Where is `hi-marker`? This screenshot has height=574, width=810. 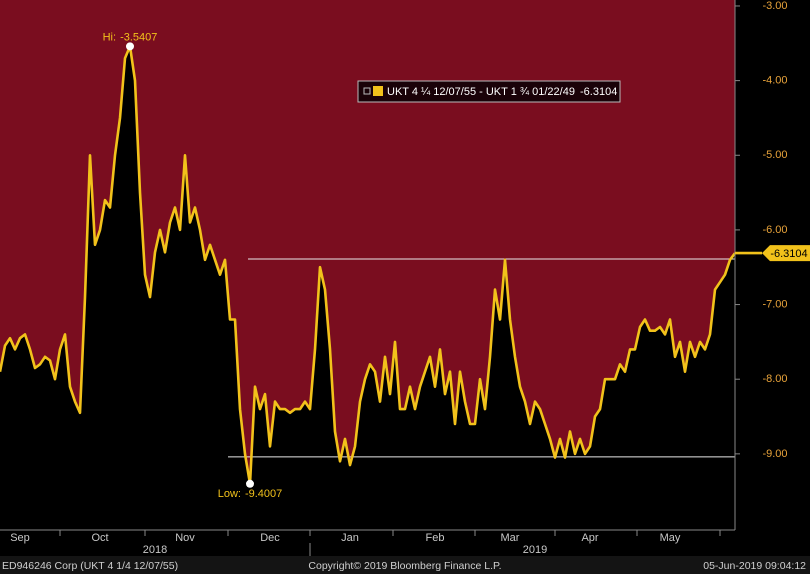 hi-marker is located at coordinates (130, 46).